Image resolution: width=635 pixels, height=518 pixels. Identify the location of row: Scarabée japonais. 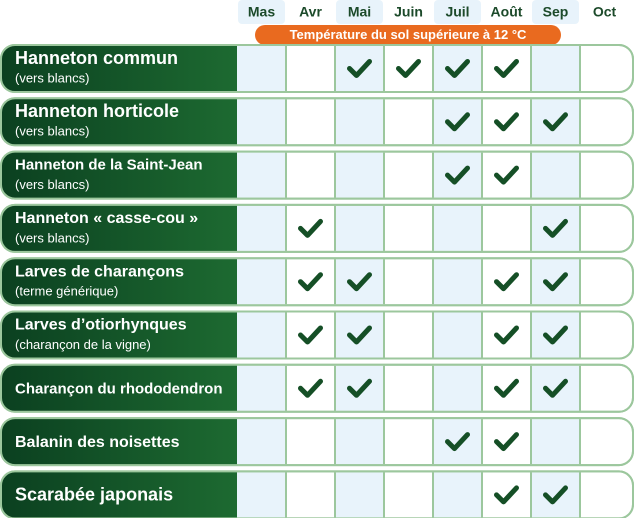
(317, 494).